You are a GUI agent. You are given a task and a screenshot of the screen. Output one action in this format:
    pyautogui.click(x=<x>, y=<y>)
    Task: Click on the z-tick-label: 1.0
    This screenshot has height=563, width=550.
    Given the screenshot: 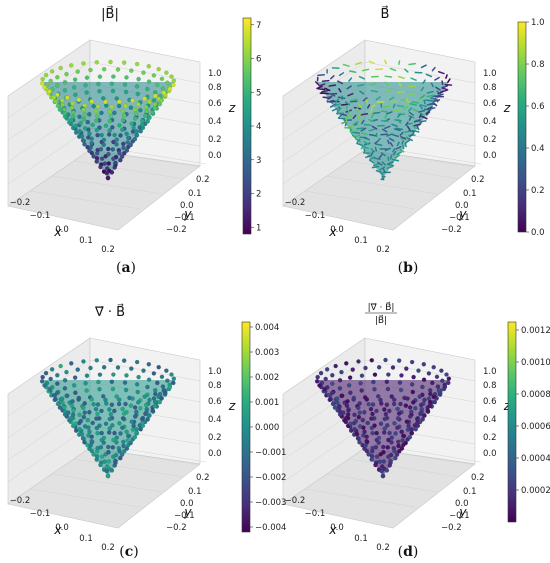 What is the action you would take?
    pyautogui.click(x=490, y=74)
    